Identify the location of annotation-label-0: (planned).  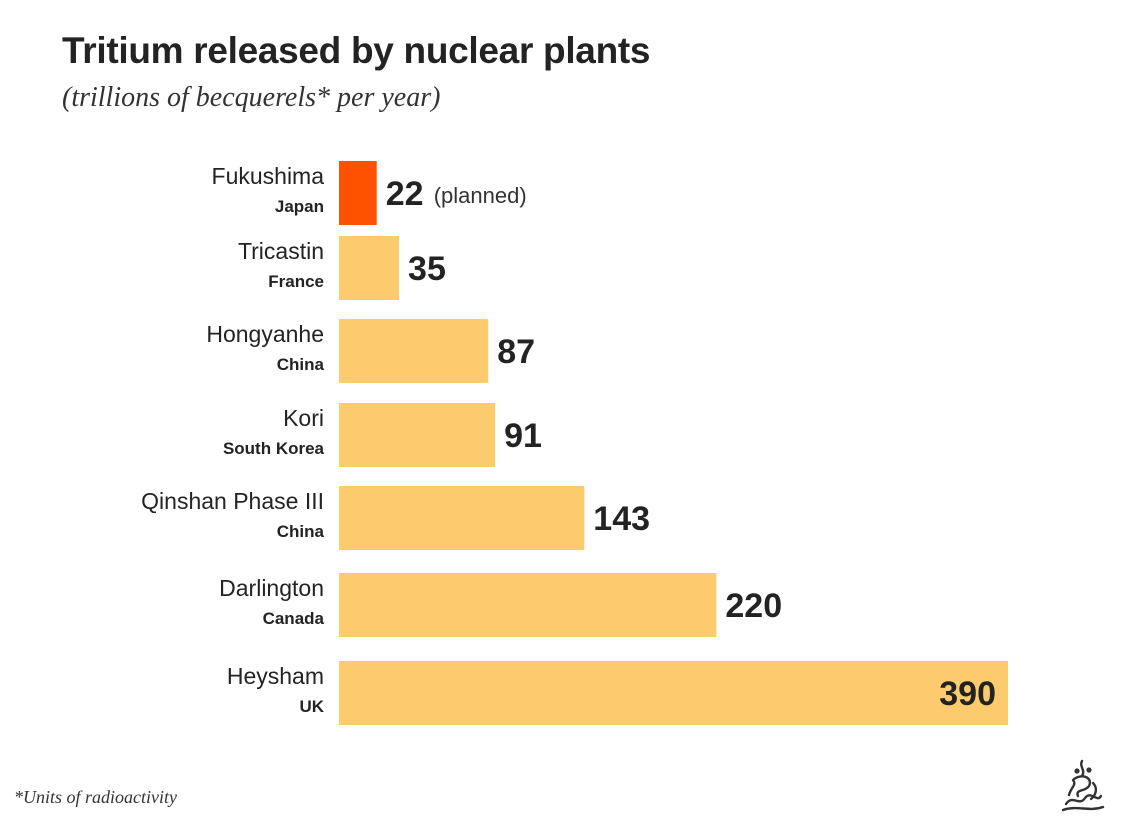
(480, 195).